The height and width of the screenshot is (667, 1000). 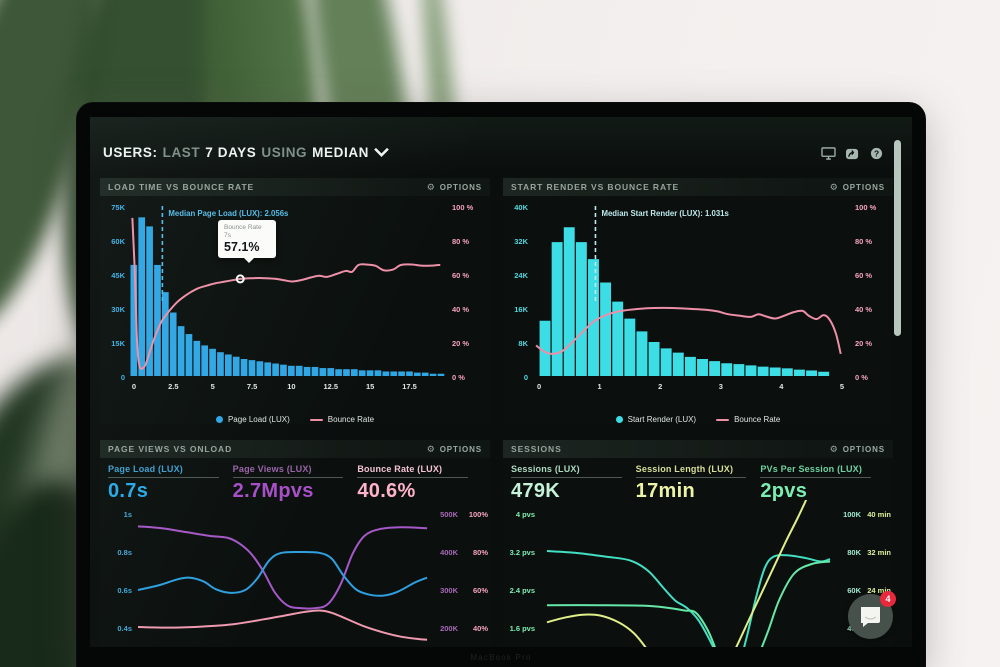 I want to click on svg-text: 0 %, so click(x=861, y=377).